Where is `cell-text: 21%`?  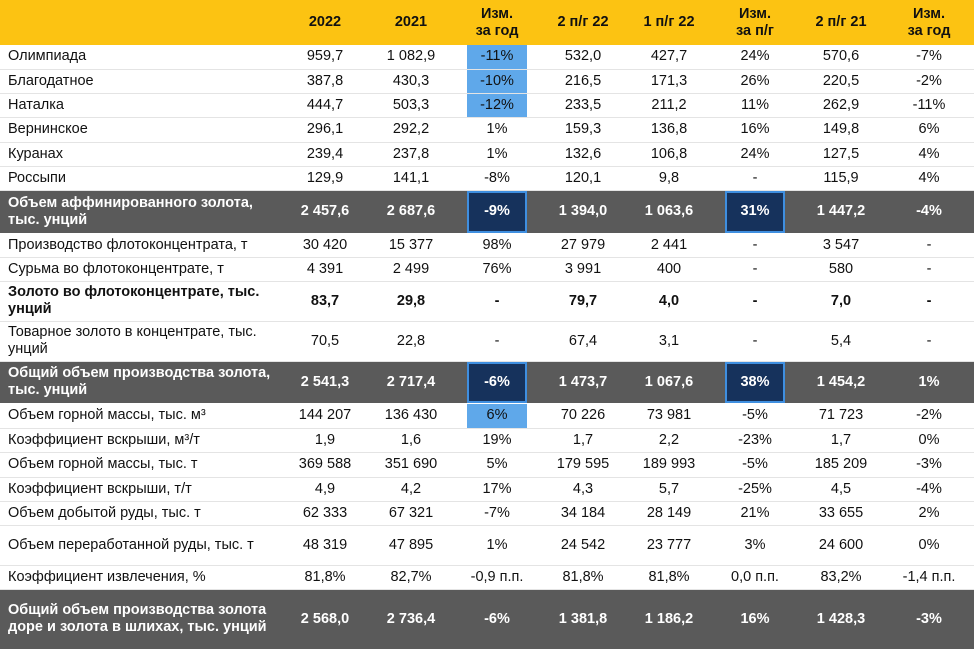
cell-text: 21% is located at coordinates (755, 512).